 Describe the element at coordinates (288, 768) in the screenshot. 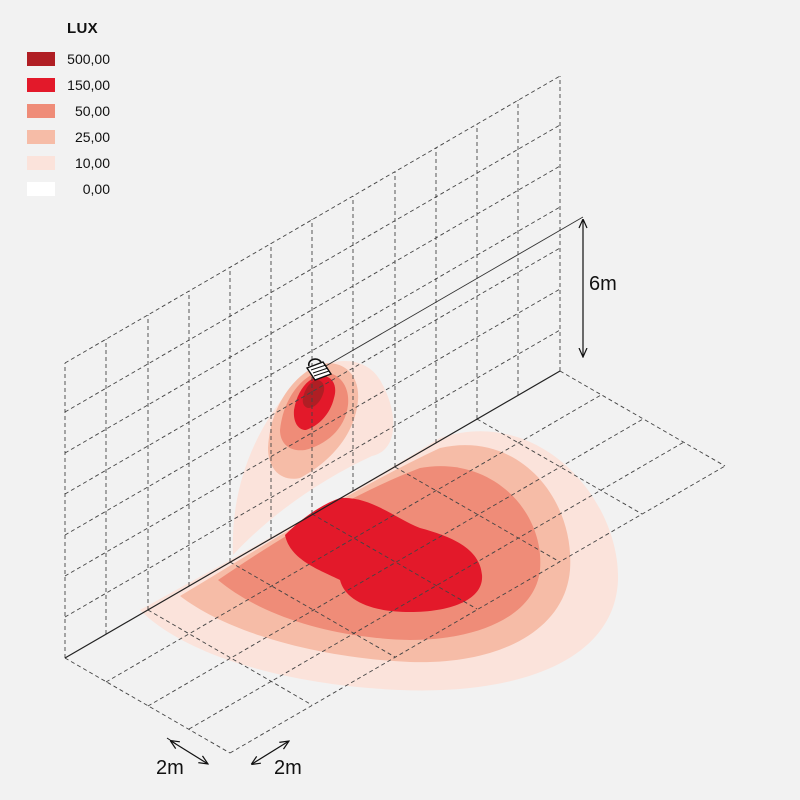

I see `grid-width-label: 2m` at that location.